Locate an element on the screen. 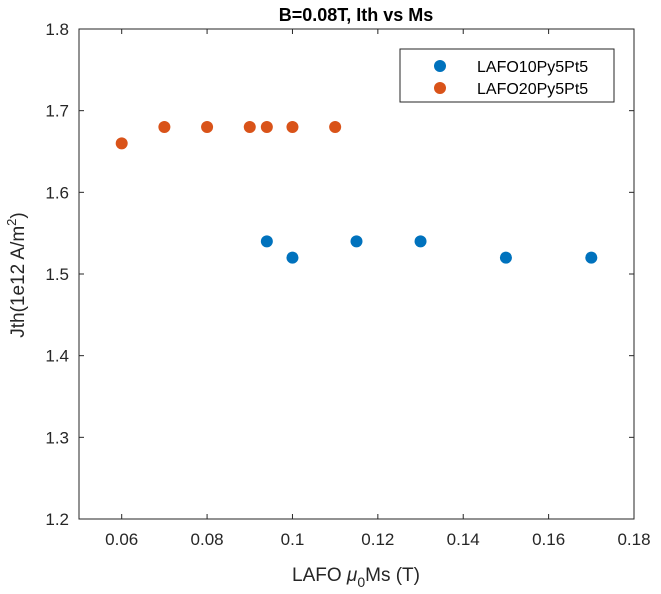  y-tick-label: 1.3 is located at coordinates (57, 437).